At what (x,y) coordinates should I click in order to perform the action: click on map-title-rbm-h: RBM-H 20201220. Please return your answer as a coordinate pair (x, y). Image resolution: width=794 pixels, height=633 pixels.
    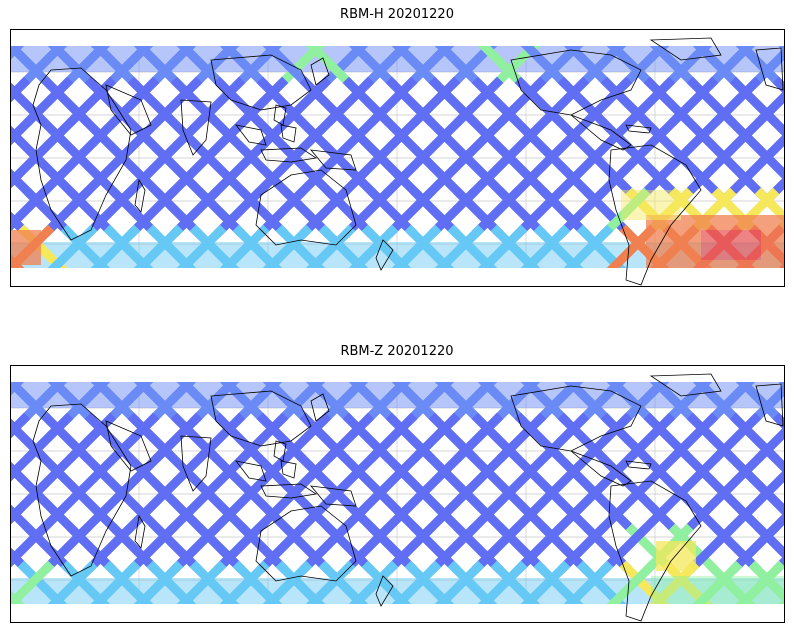
    Looking at the image, I should click on (397, 14).